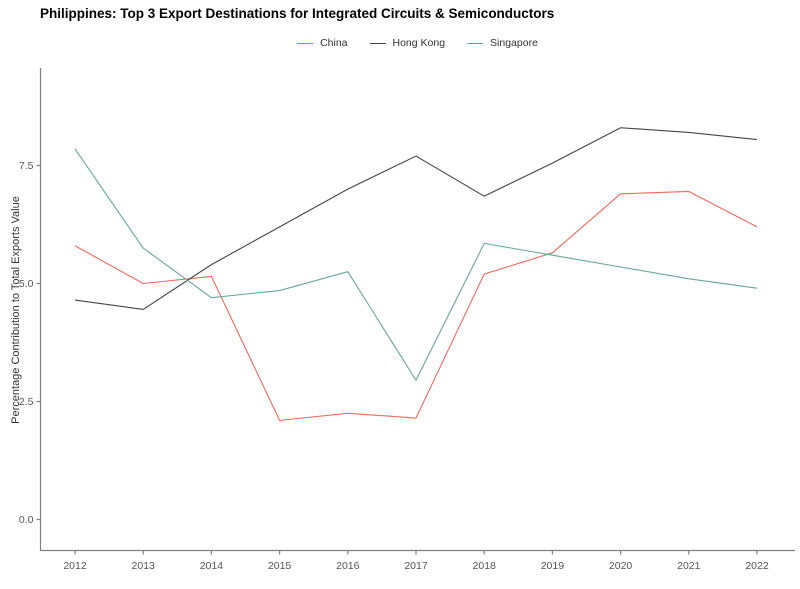  I want to click on legend-label-singapore: Singapore, so click(514, 43).